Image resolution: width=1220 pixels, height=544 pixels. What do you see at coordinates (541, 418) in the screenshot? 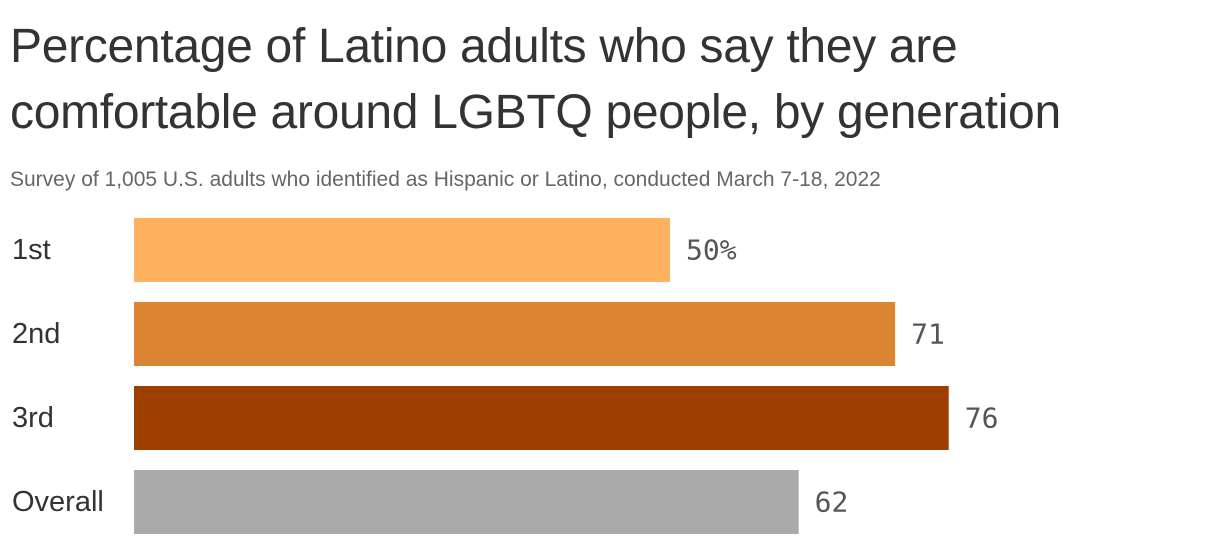
I see `bar-3rd` at bounding box center [541, 418].